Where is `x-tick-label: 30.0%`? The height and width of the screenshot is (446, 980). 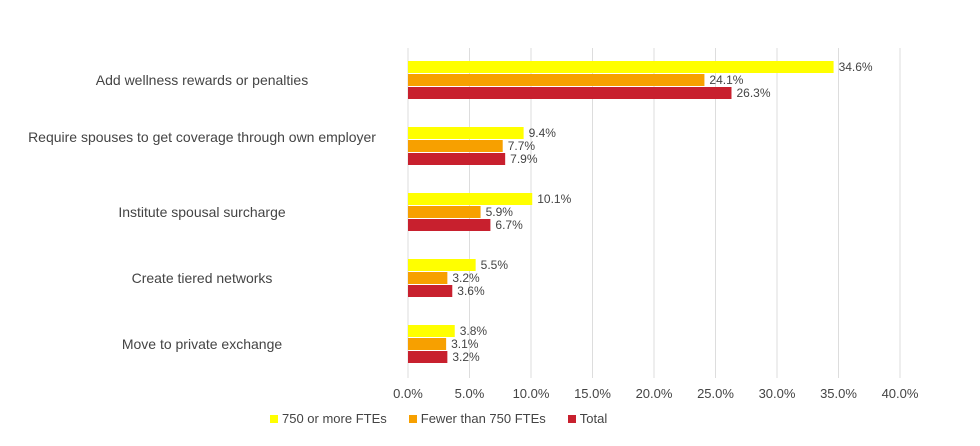 x-tick-label: 30.0% is located at coordinates (777, 393).